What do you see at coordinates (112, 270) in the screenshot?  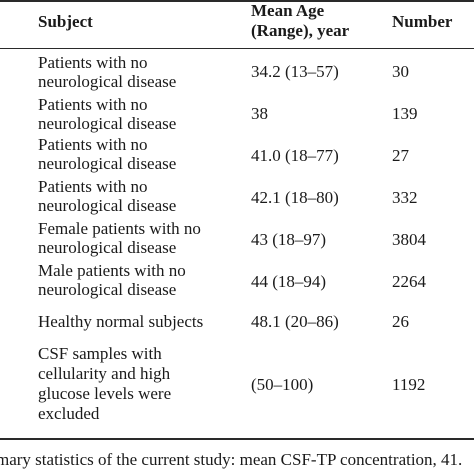 I see `row-subject-line: Male patients with no` at bounding box center [112, 270].